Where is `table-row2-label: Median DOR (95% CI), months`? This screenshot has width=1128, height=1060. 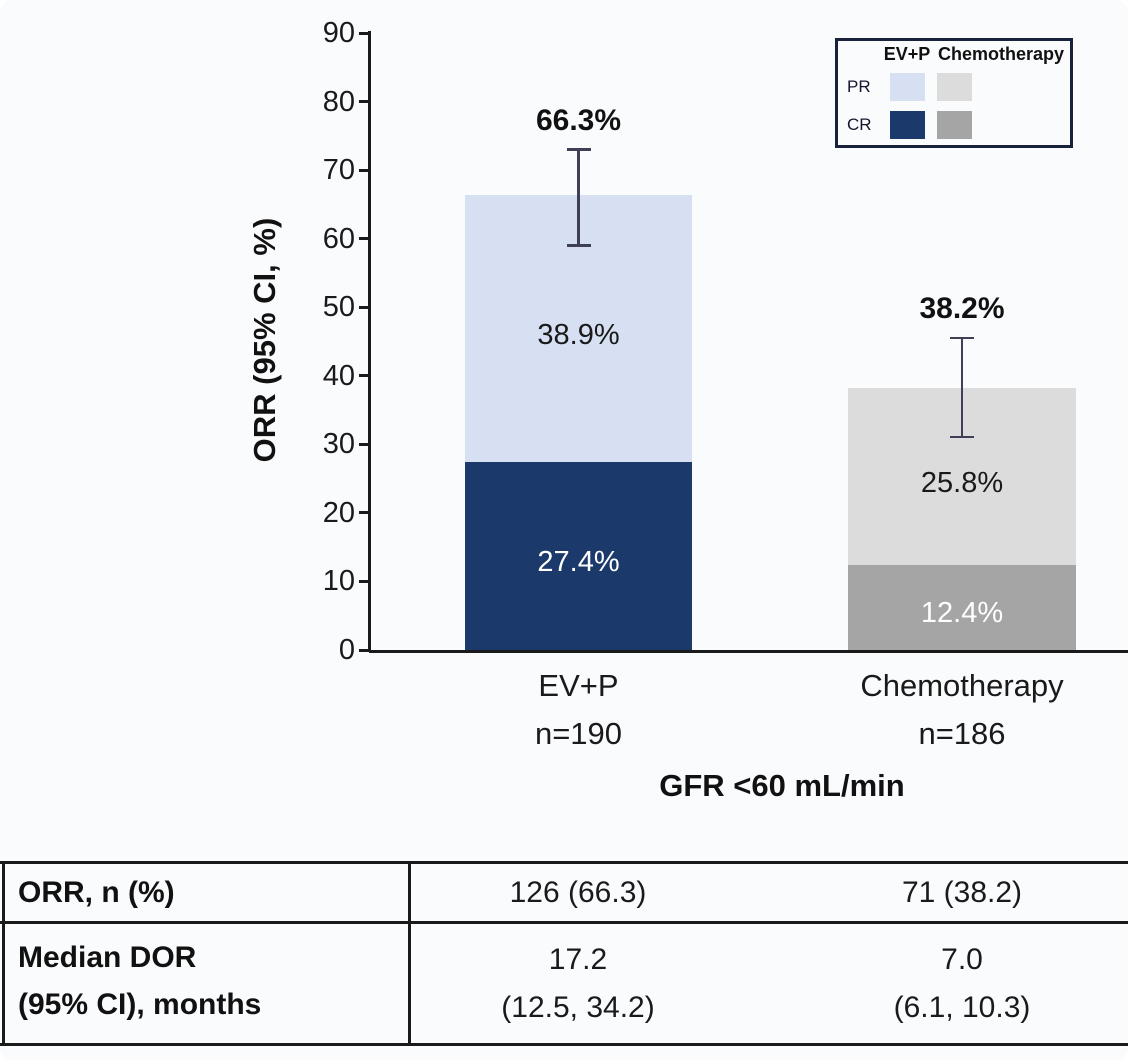
table-row2-label: Median DOR (95% CI), months is located at coordinates (139, 981).